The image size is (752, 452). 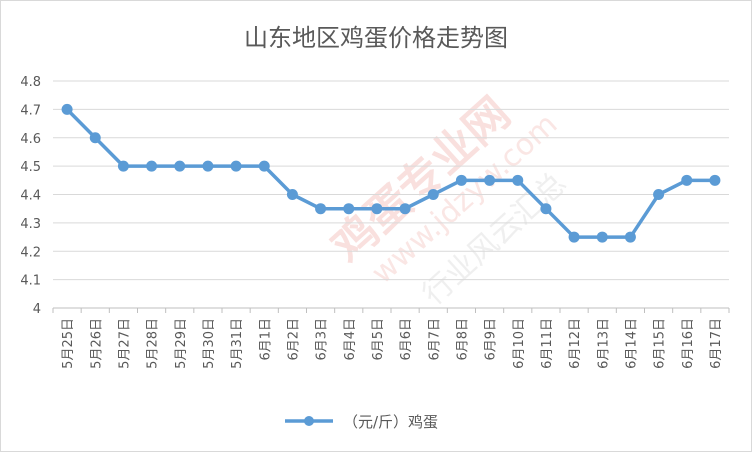 I want to click on y-tick-label: 4.8, so click(x=30, y=82).